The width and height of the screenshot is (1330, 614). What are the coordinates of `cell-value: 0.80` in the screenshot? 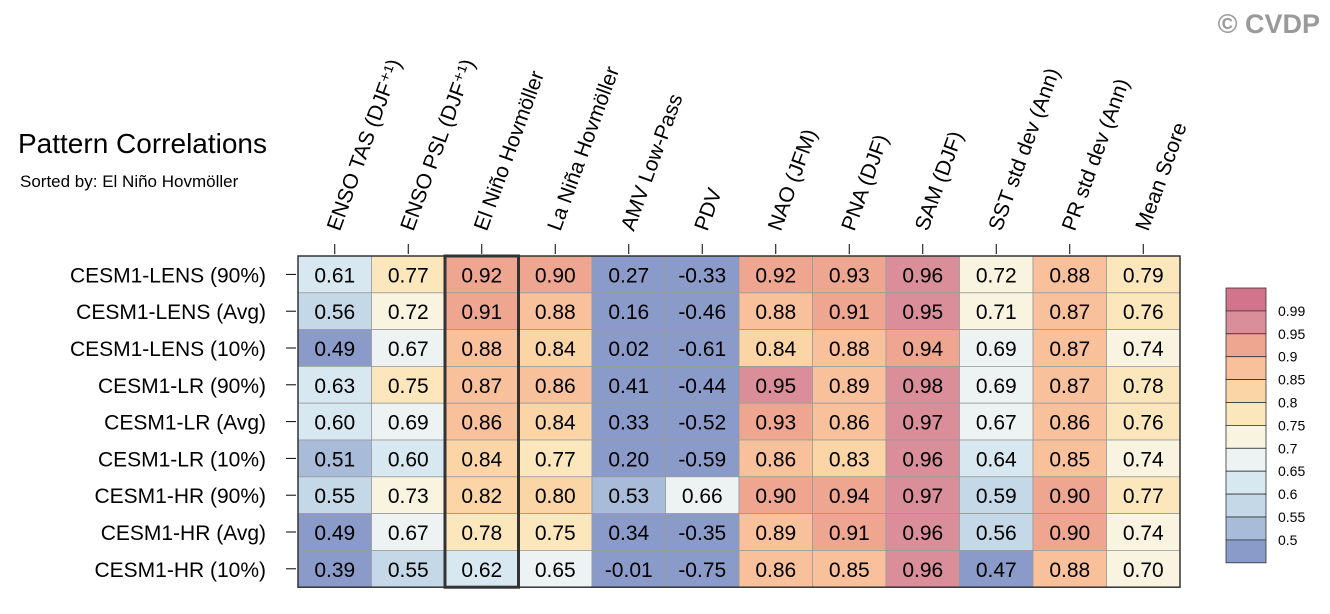 It's located at (555, 496).